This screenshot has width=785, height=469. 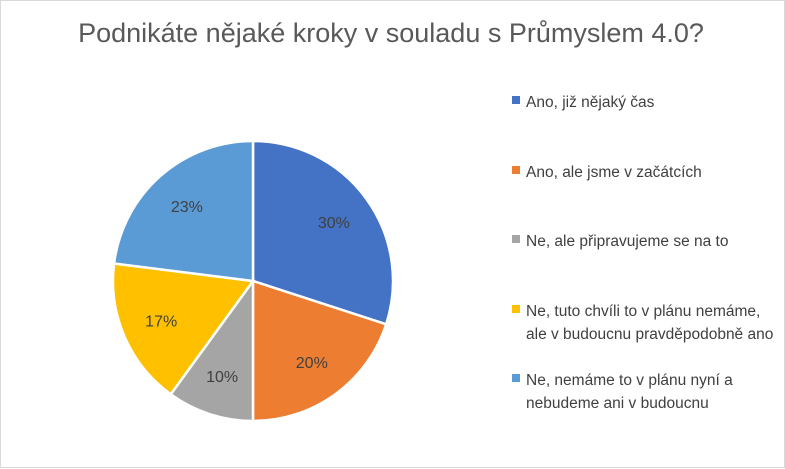 I want to click on legend-label-2: Ano, ale jsme v začátcích, so click(x=614, y=172).